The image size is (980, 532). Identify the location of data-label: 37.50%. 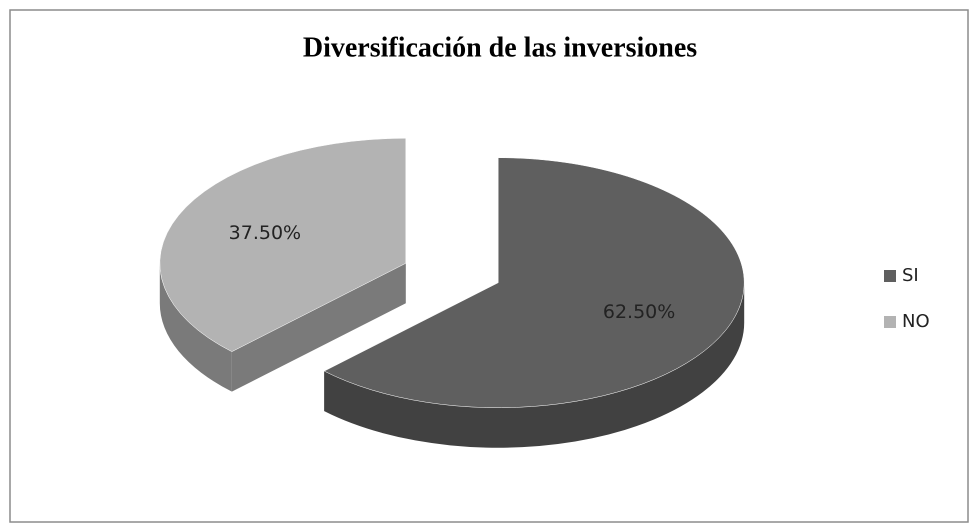
(265, 233).